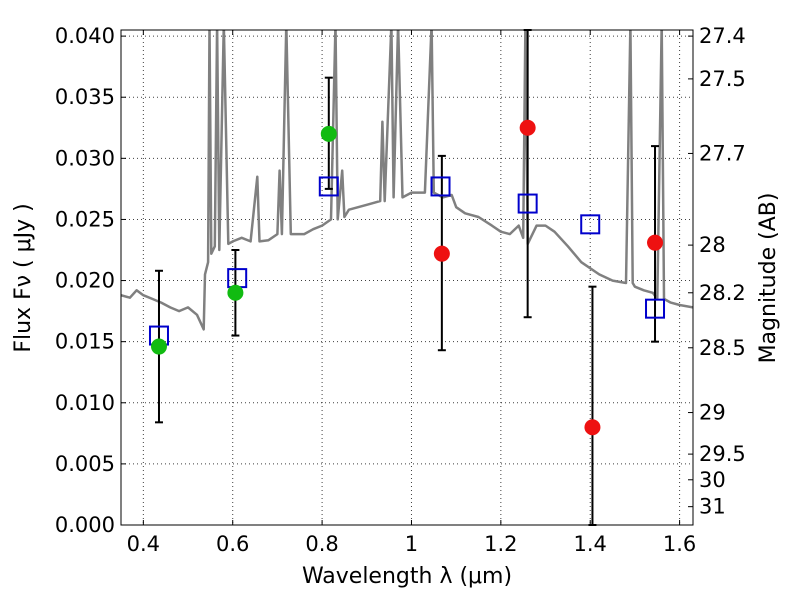 Image resolution: width=800 pixels, height=600 pixels. I want to click on x-axis-title: Wavelength λ (μm), so click(407, 576).